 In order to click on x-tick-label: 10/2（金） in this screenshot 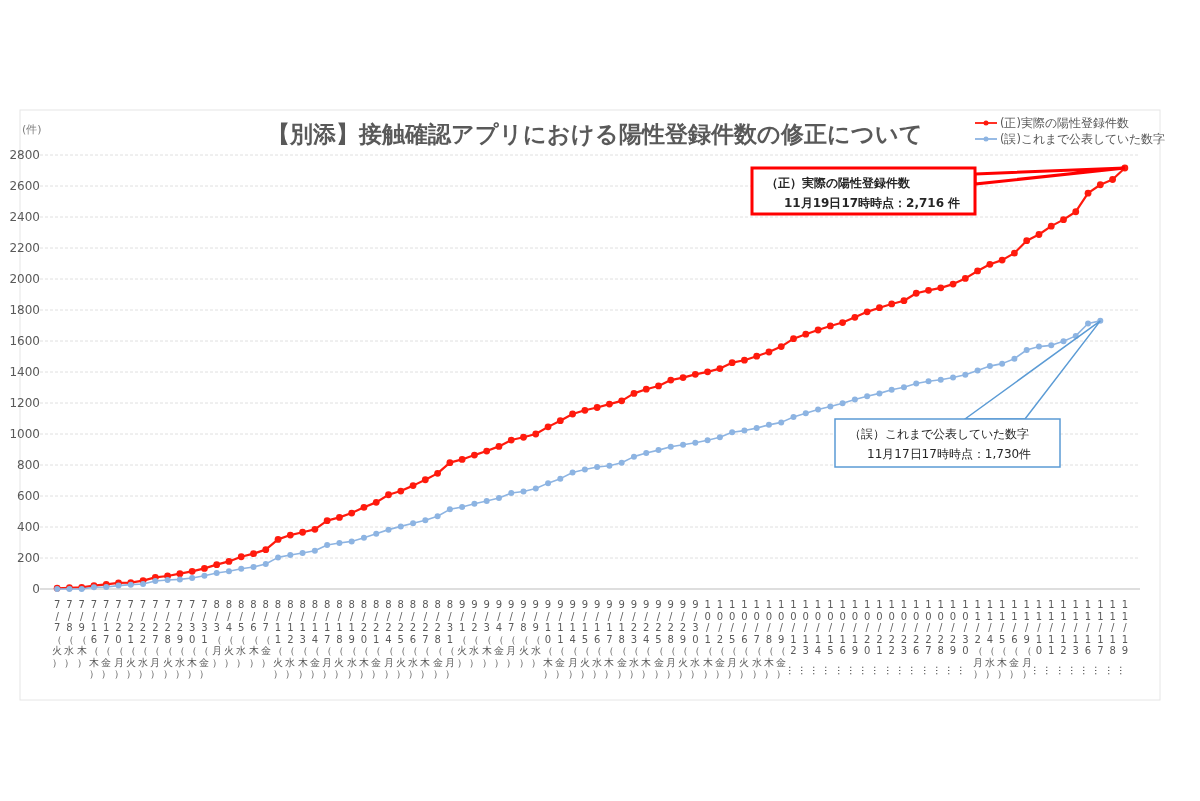, I will do `click(719, 639)`.